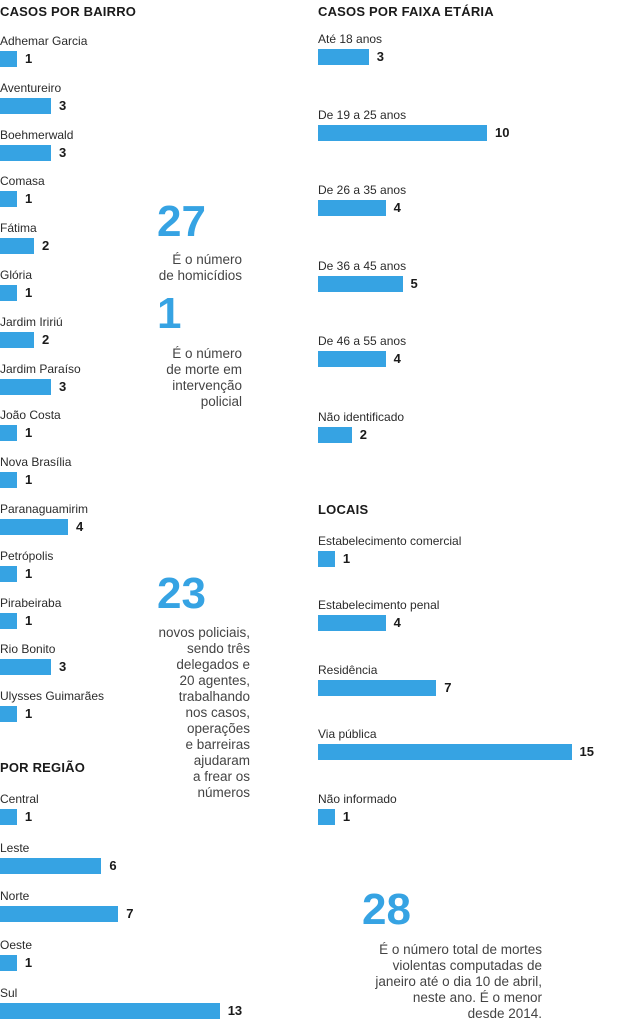 Image resolution: width=640 pixels, height=1023 pixels. What do you see at coordinates (379, 605) in the screenshot?
I see `category-label: Estabelecimento penal` at bounding box center [379, 605].